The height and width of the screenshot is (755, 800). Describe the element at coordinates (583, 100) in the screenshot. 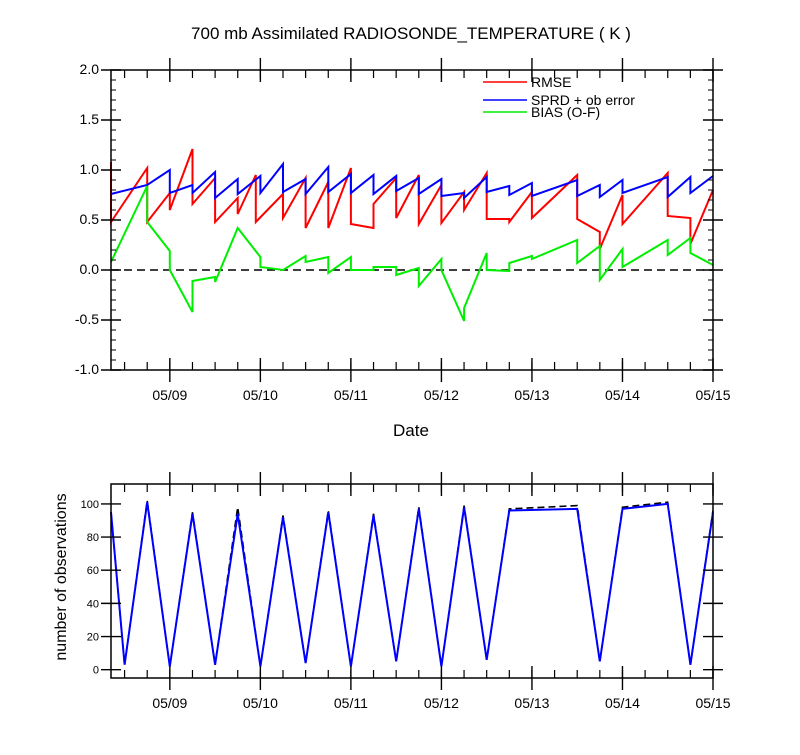

I see `legend-sprd-label: SPRD + ob error` at that location.